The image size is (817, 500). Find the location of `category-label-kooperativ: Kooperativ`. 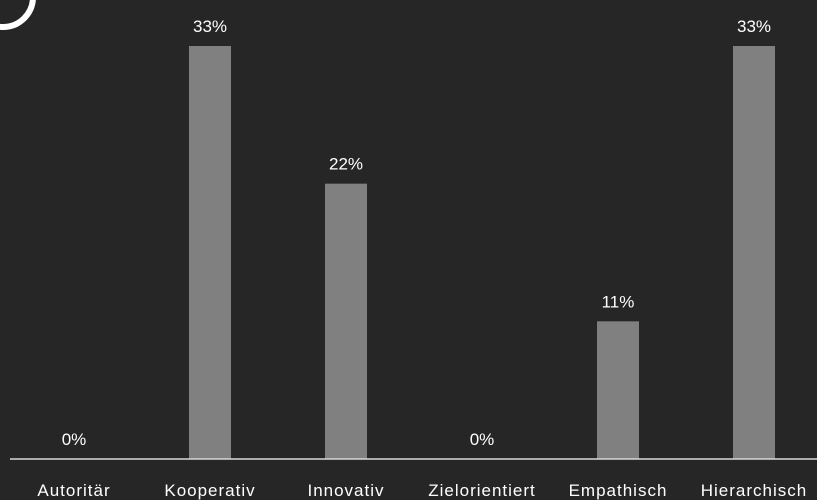

category-label-kooperativ: Kooperativ is located at coordinates (209, 490).